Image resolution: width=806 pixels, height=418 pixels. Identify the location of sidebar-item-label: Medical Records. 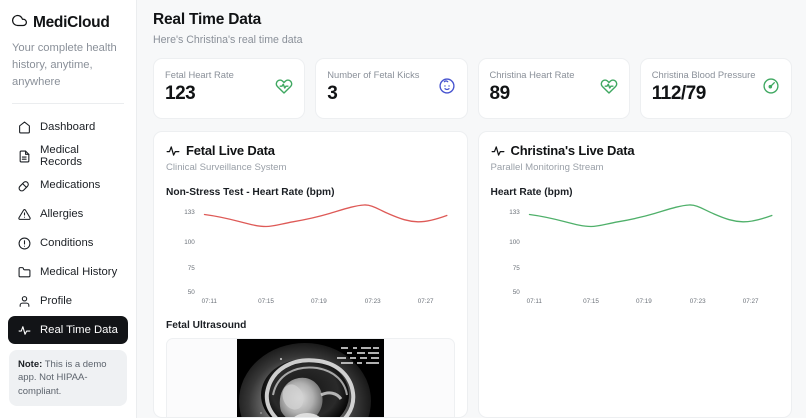
(61, 156).